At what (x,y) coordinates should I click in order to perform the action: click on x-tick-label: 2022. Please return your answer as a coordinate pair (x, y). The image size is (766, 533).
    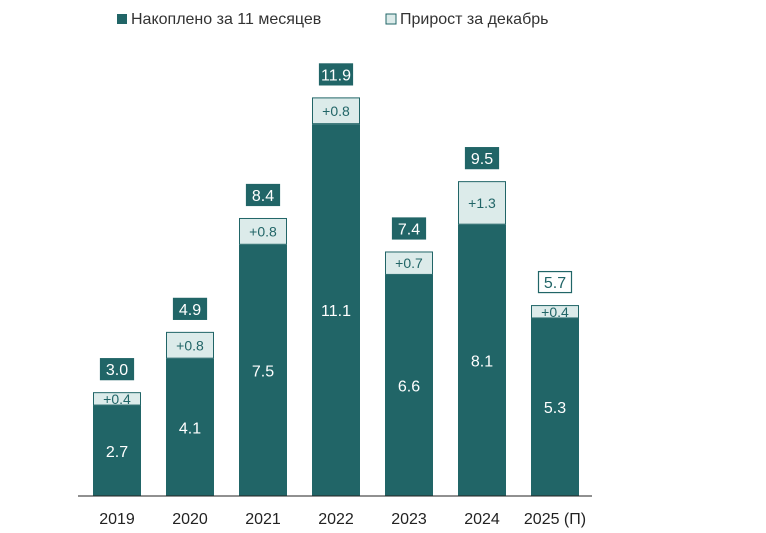
    Looking at the image, I should click on (336, 519).